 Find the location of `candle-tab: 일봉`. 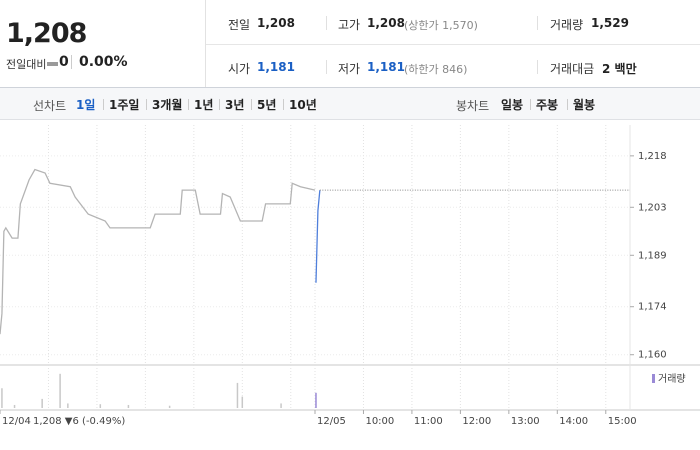

candle-tab: 일봉 is located at coordinates (512, 105).